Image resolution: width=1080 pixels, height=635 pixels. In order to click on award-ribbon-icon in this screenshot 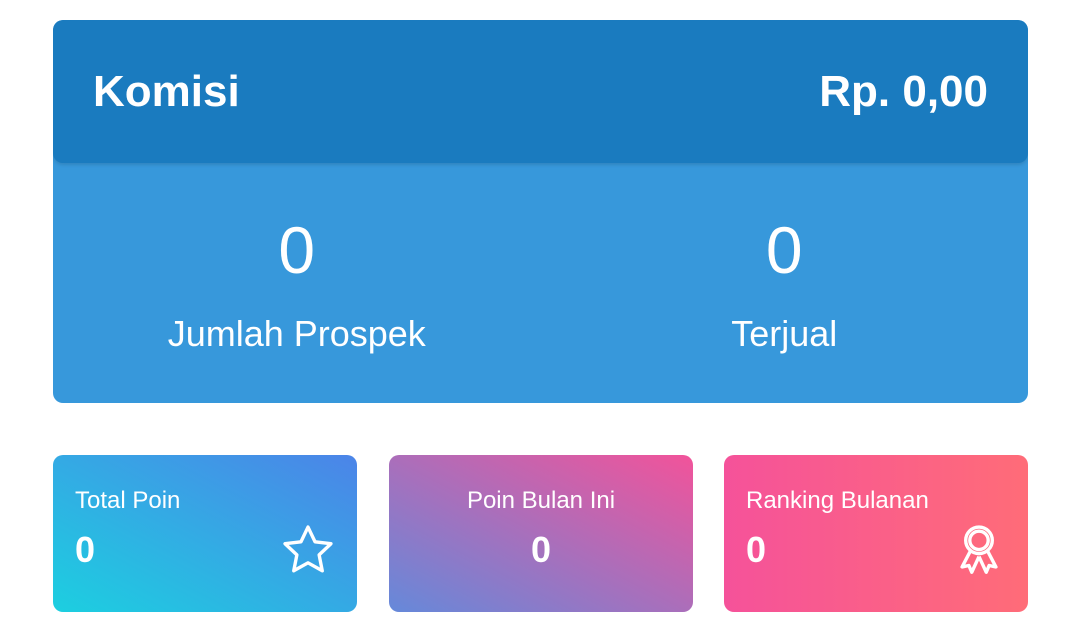, I will do `click(979, 549)`.